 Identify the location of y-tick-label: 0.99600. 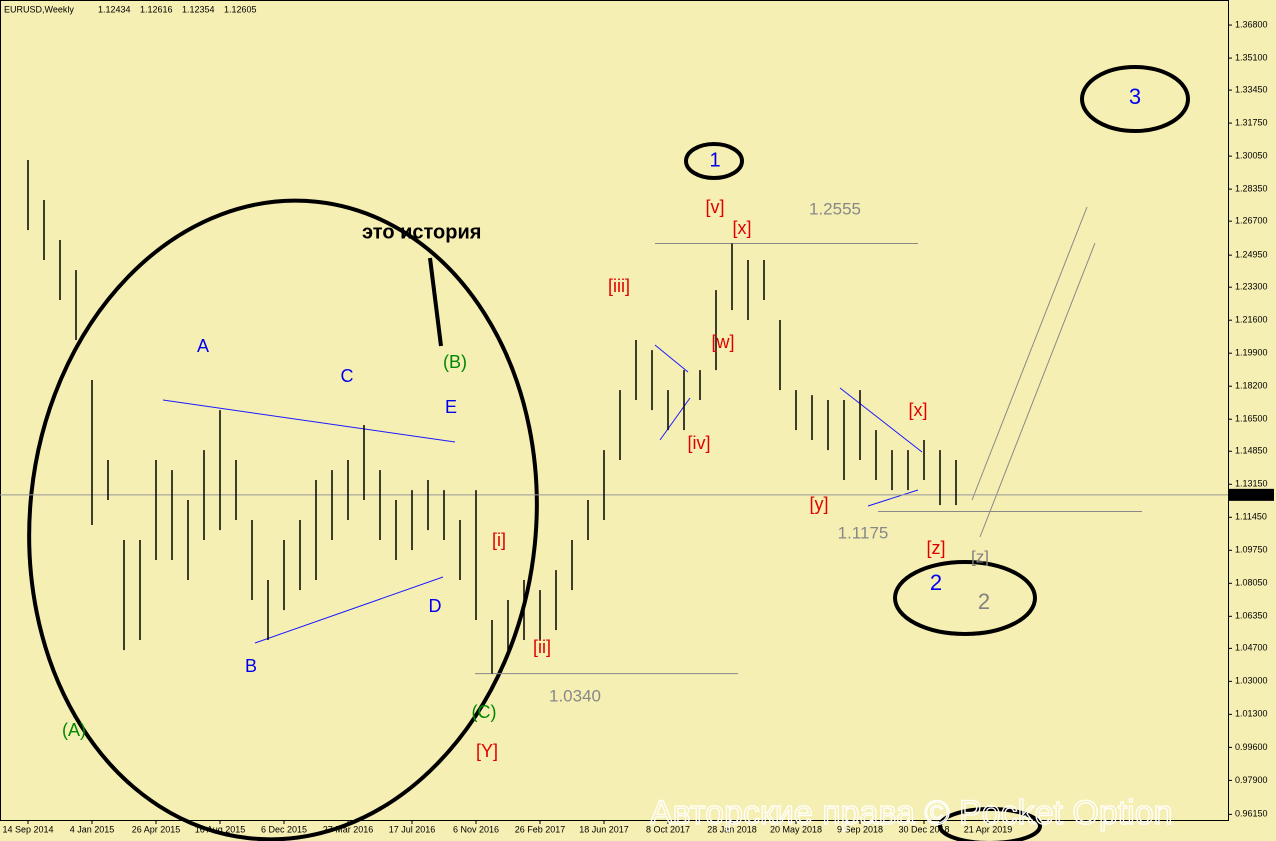
(1251, 747).